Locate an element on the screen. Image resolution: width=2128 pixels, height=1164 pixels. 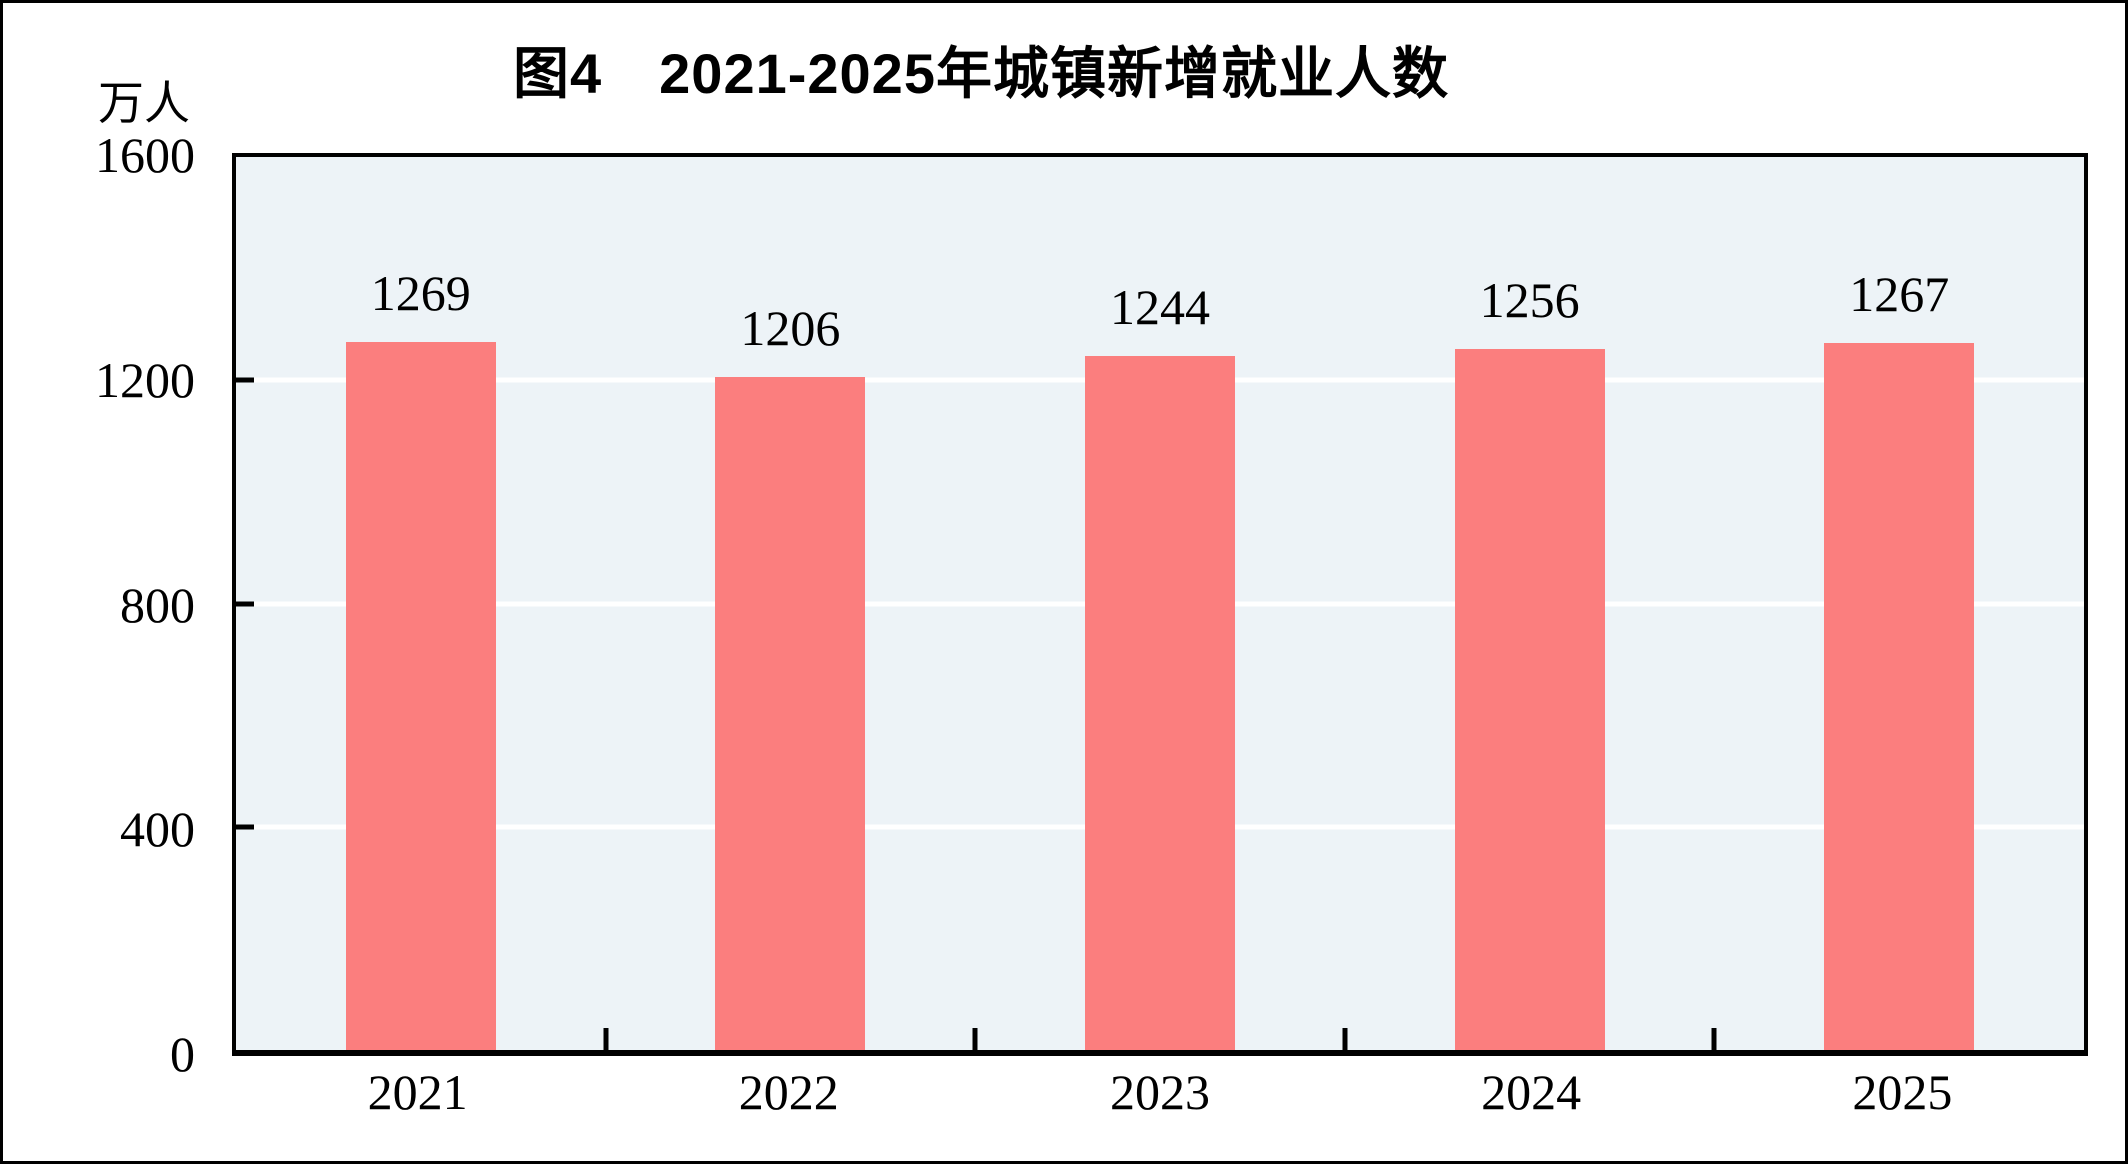
bar-value-label: 1206 is located at coordinates (790, 327).